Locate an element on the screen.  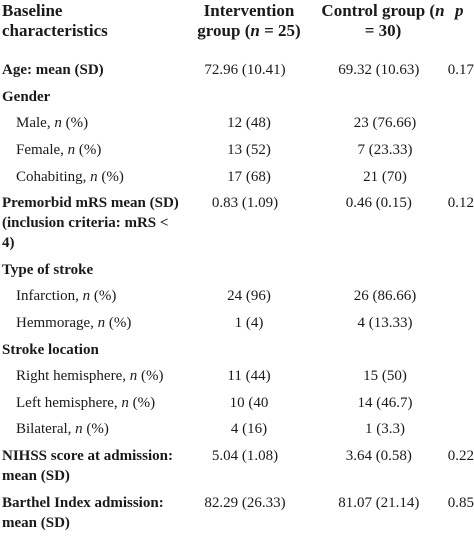
cell: 26 (86.66) is located at coordinates (385, 296).